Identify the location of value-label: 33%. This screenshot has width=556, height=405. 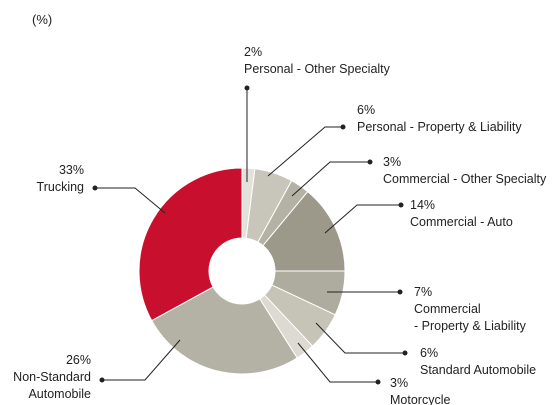
(71, 170).